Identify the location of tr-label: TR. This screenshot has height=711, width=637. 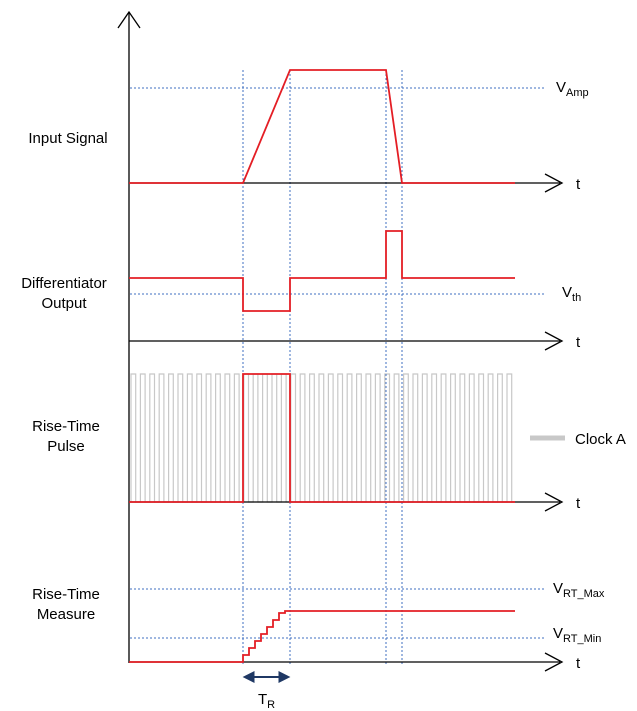
(266, 701).